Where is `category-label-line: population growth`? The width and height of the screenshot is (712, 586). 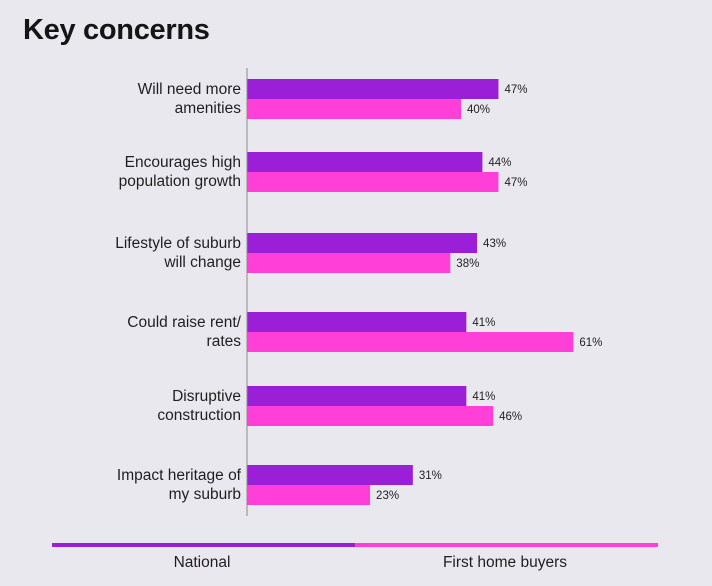 category-label-line: population growth is located at coordinates (180, 181).